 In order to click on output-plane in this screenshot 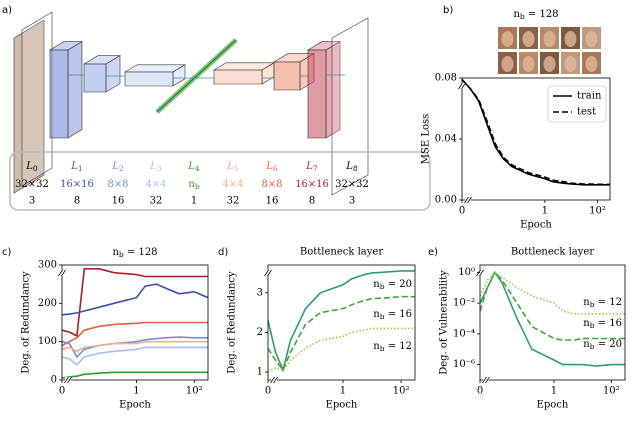, I will do `click(350, 106)`.